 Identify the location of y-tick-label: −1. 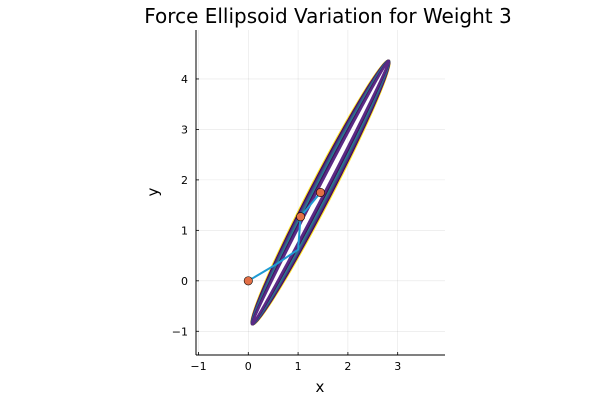
(180, 331).